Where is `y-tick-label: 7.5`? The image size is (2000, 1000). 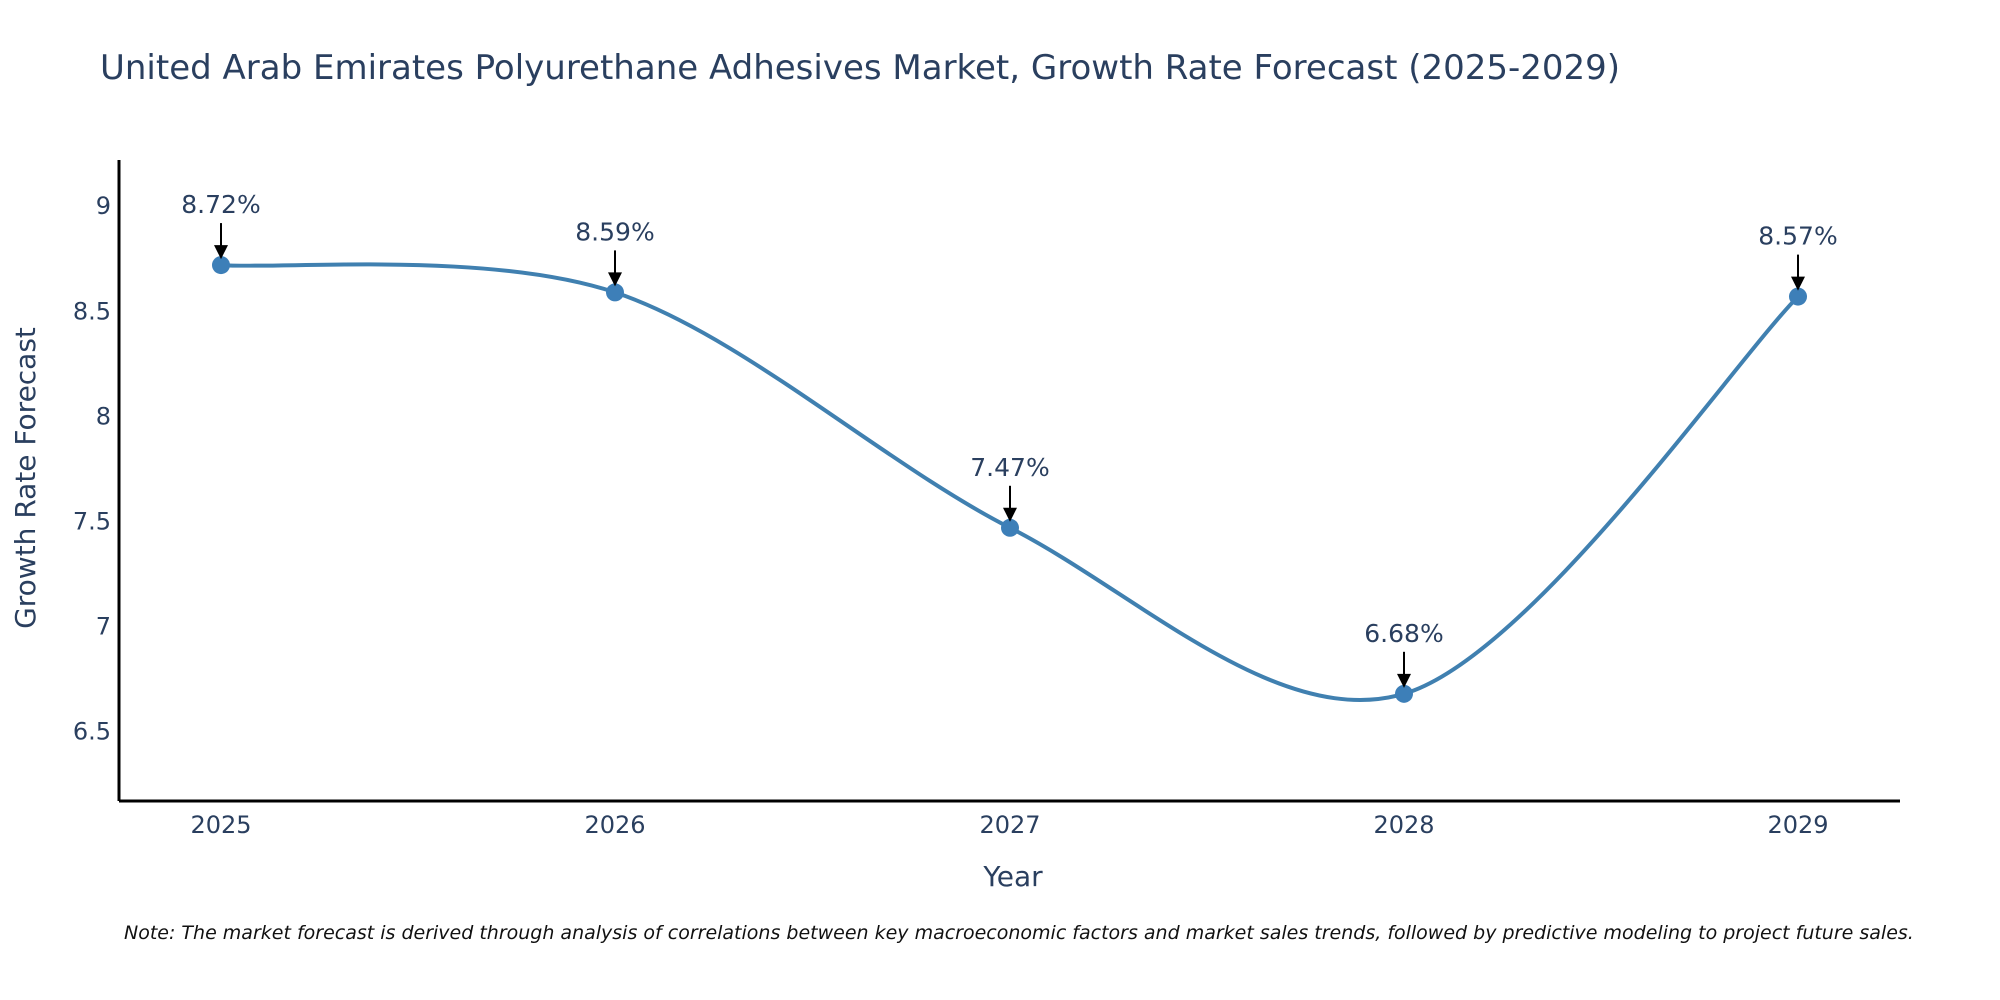 y-tick-label: 7.5 is located at coordinates (92, 521).